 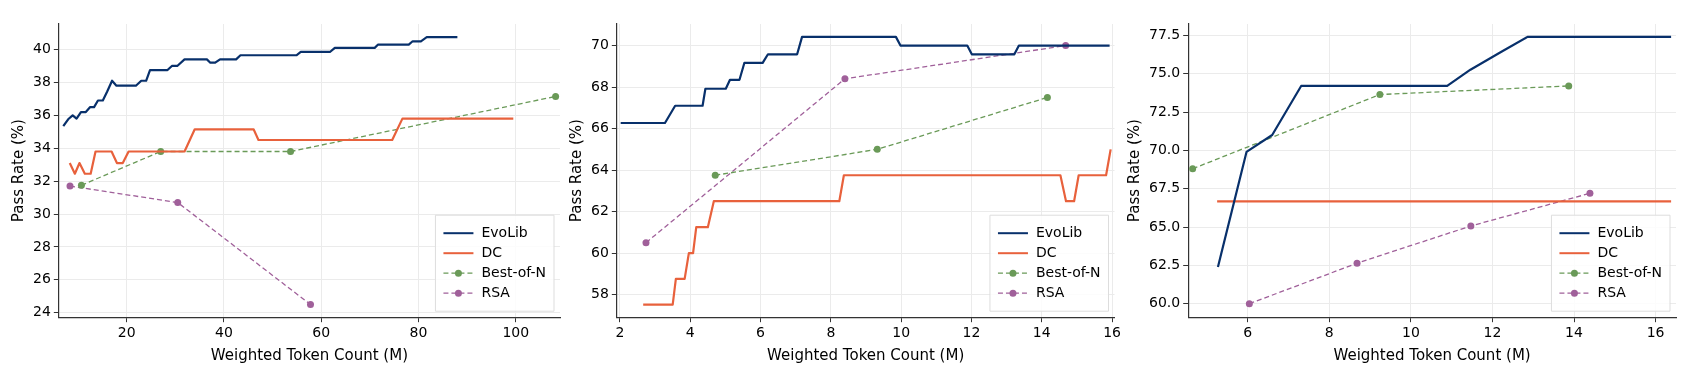 What do you see at coordinates (1165, 264) in the screenshot?
I see `y-tick-label: 62.5` at bounding box center [1165, 264].